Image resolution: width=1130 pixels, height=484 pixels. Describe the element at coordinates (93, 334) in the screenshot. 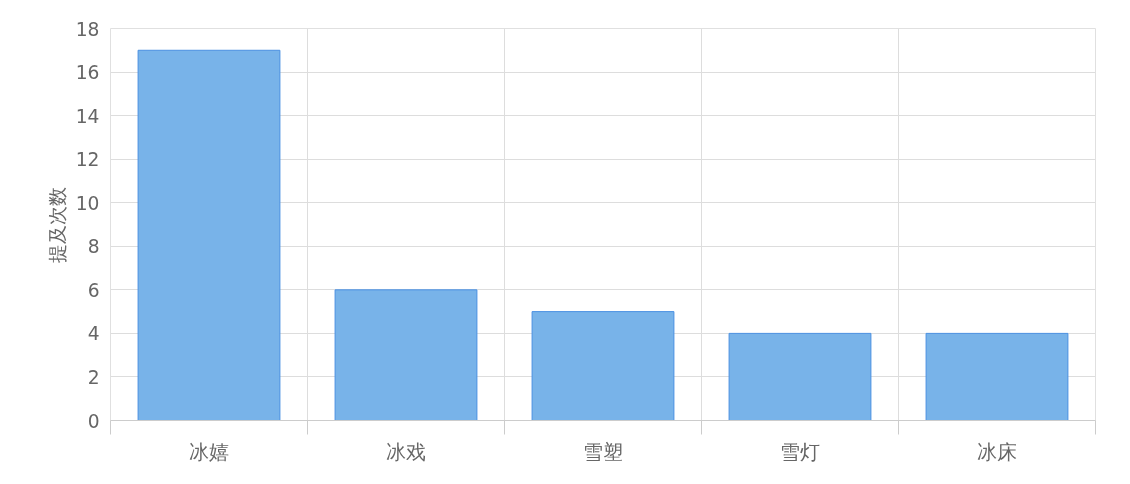

I see `y-tick-label: 4` at that location.